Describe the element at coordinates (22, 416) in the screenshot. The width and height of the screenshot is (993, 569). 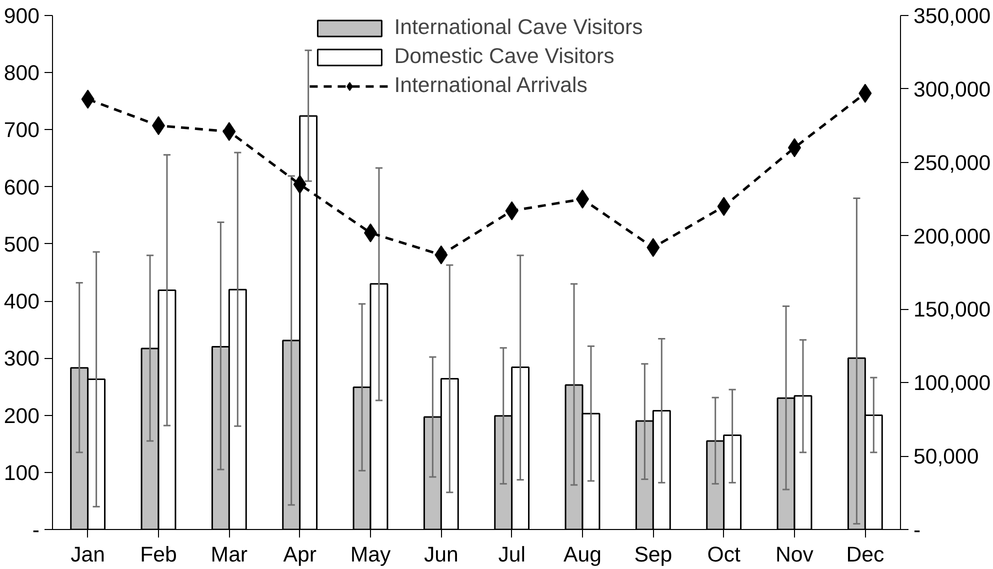
I see `y-tick-label: 200` at that location.